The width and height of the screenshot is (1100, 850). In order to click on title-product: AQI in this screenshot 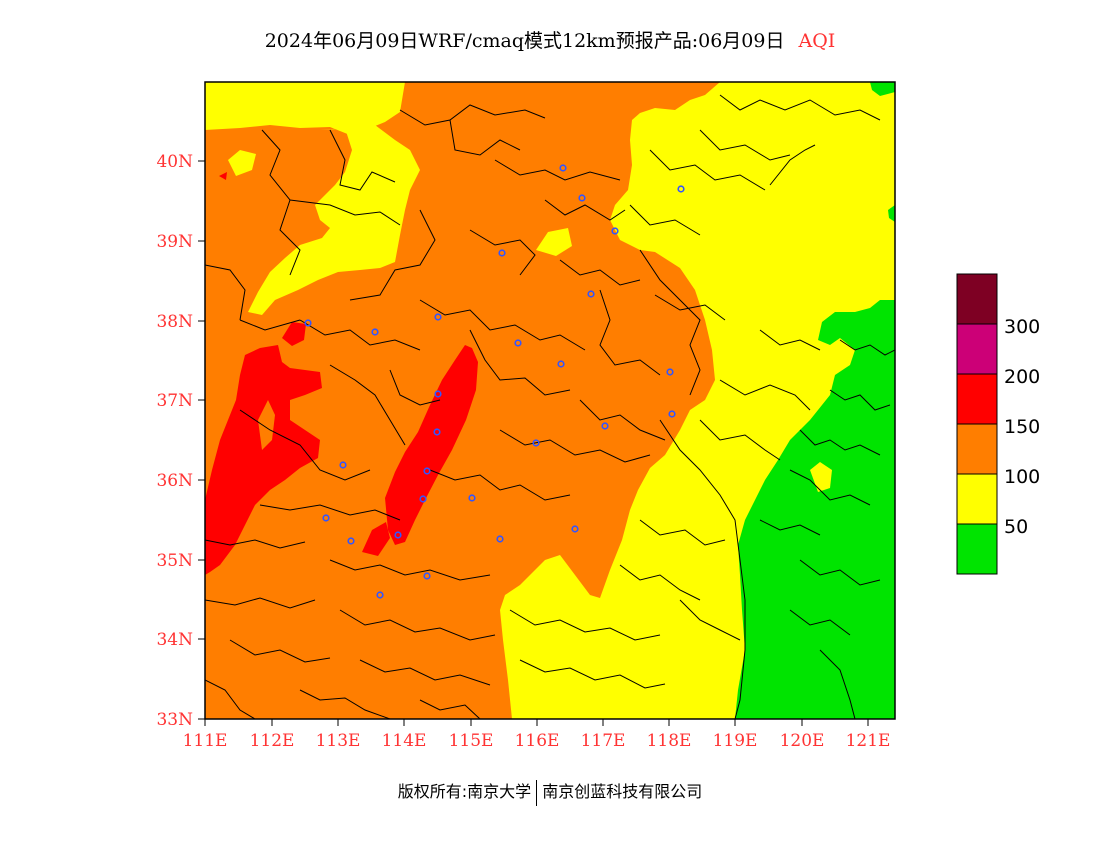, I will do `click(817, 41)`.